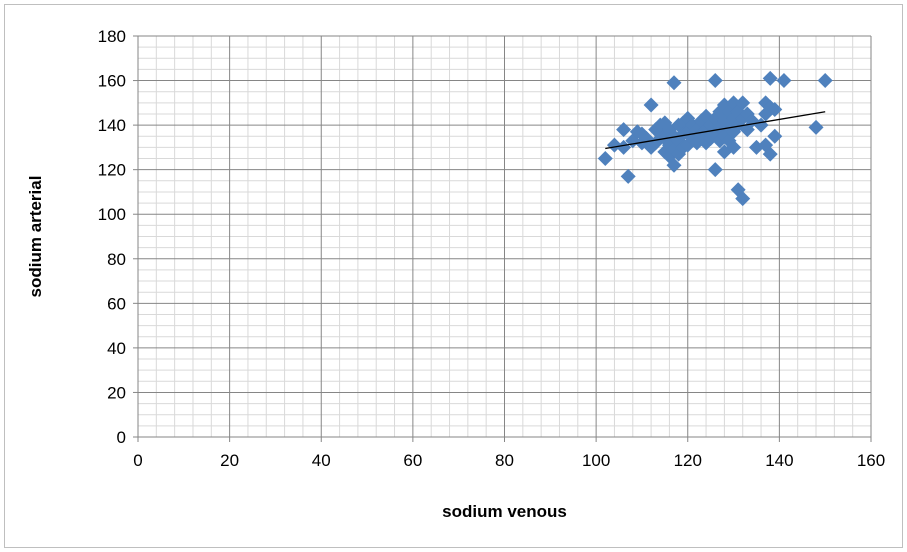 The height and width of the screenshot is (552, 907). Describe the element at coordinates (121, 437) in the screenshot. I see `y-tick-label: 0` at that location.